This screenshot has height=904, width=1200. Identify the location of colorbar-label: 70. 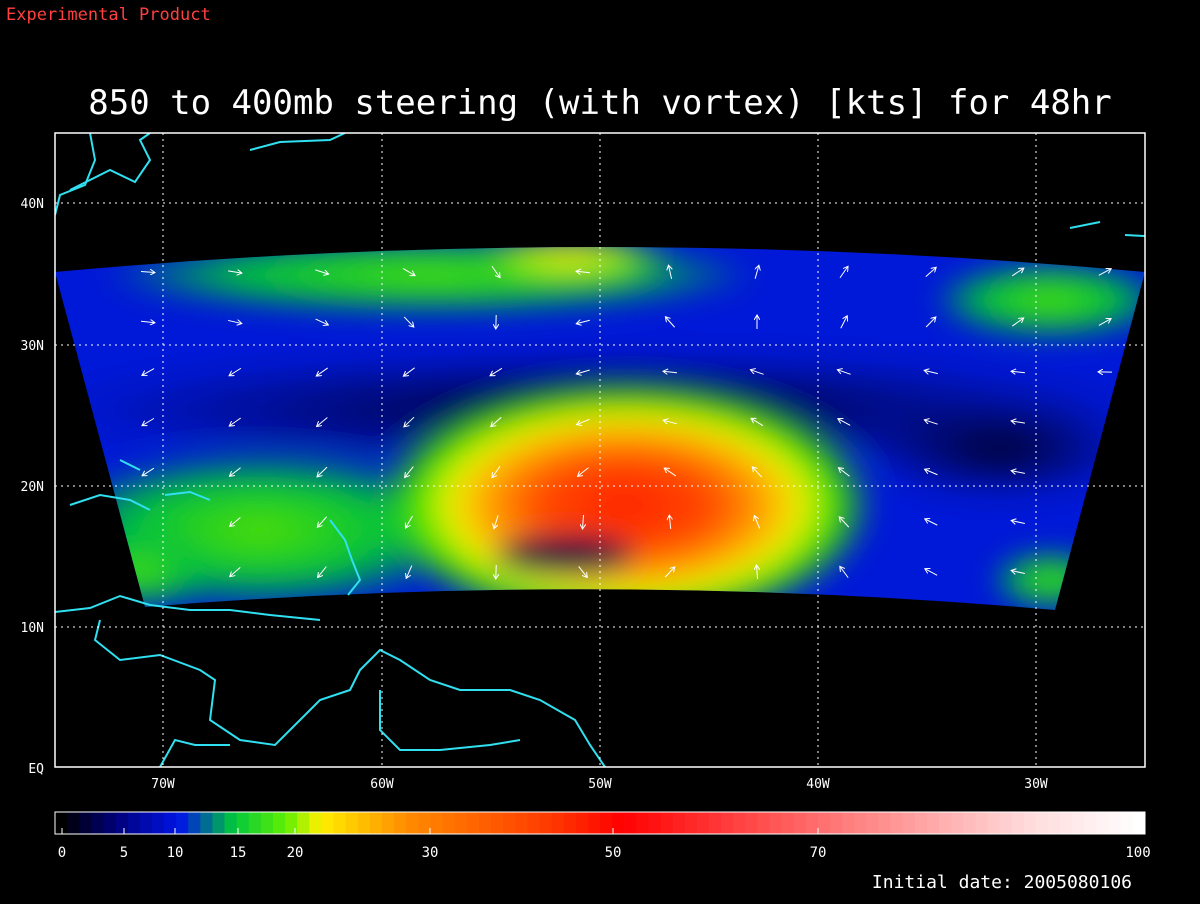
(818, 853).